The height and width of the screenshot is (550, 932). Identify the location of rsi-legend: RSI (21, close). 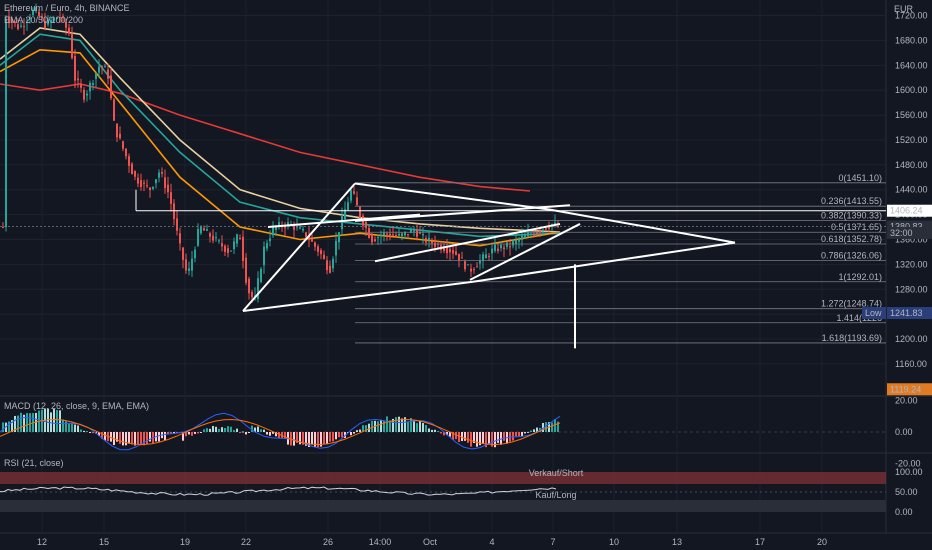
(34, 463).